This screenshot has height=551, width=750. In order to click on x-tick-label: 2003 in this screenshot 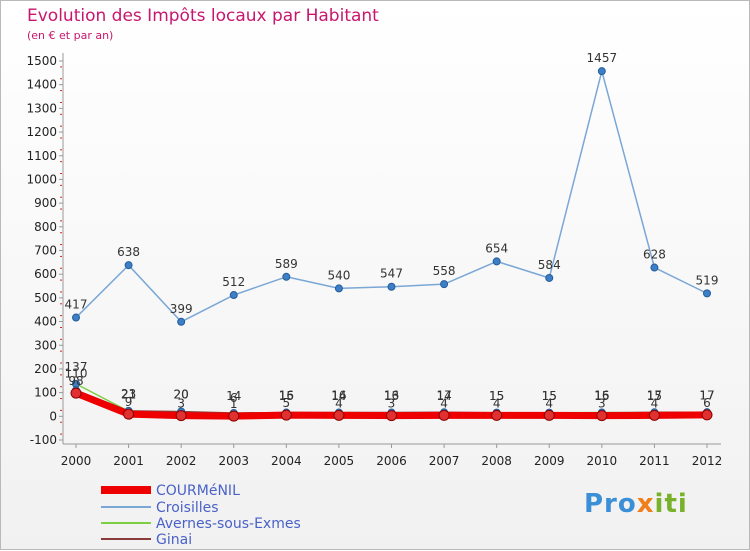, I will do `click(233, 461)`.